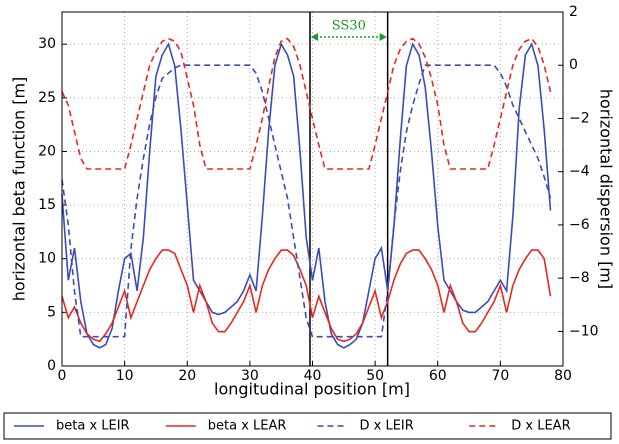 This screenshot has height=444, width=619. I want to click on y-tick-label: 30, so click(47, 44).